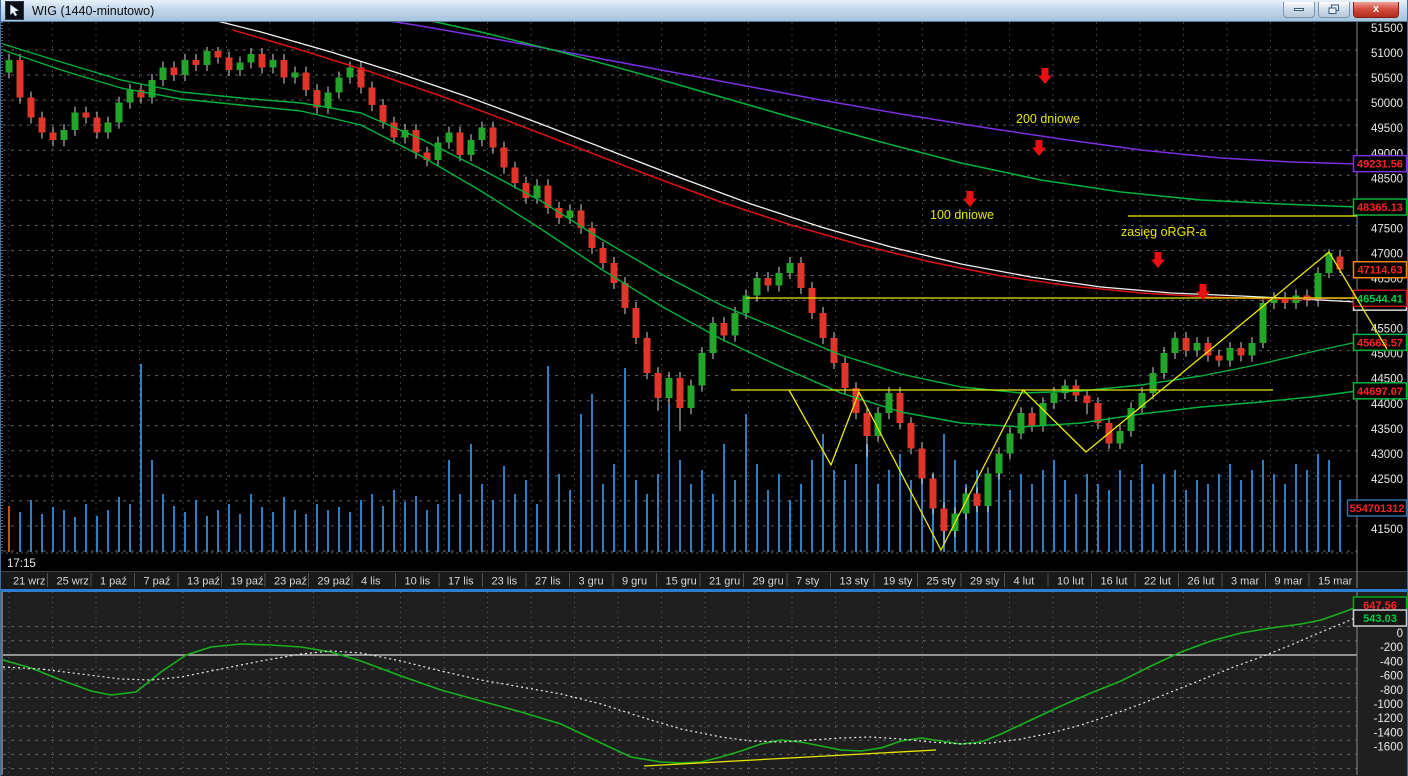  What do you see at coordinates (1376, 509) in the screenshot?
I see `svg-text: 554701312` at bounding box center [1376, 509].